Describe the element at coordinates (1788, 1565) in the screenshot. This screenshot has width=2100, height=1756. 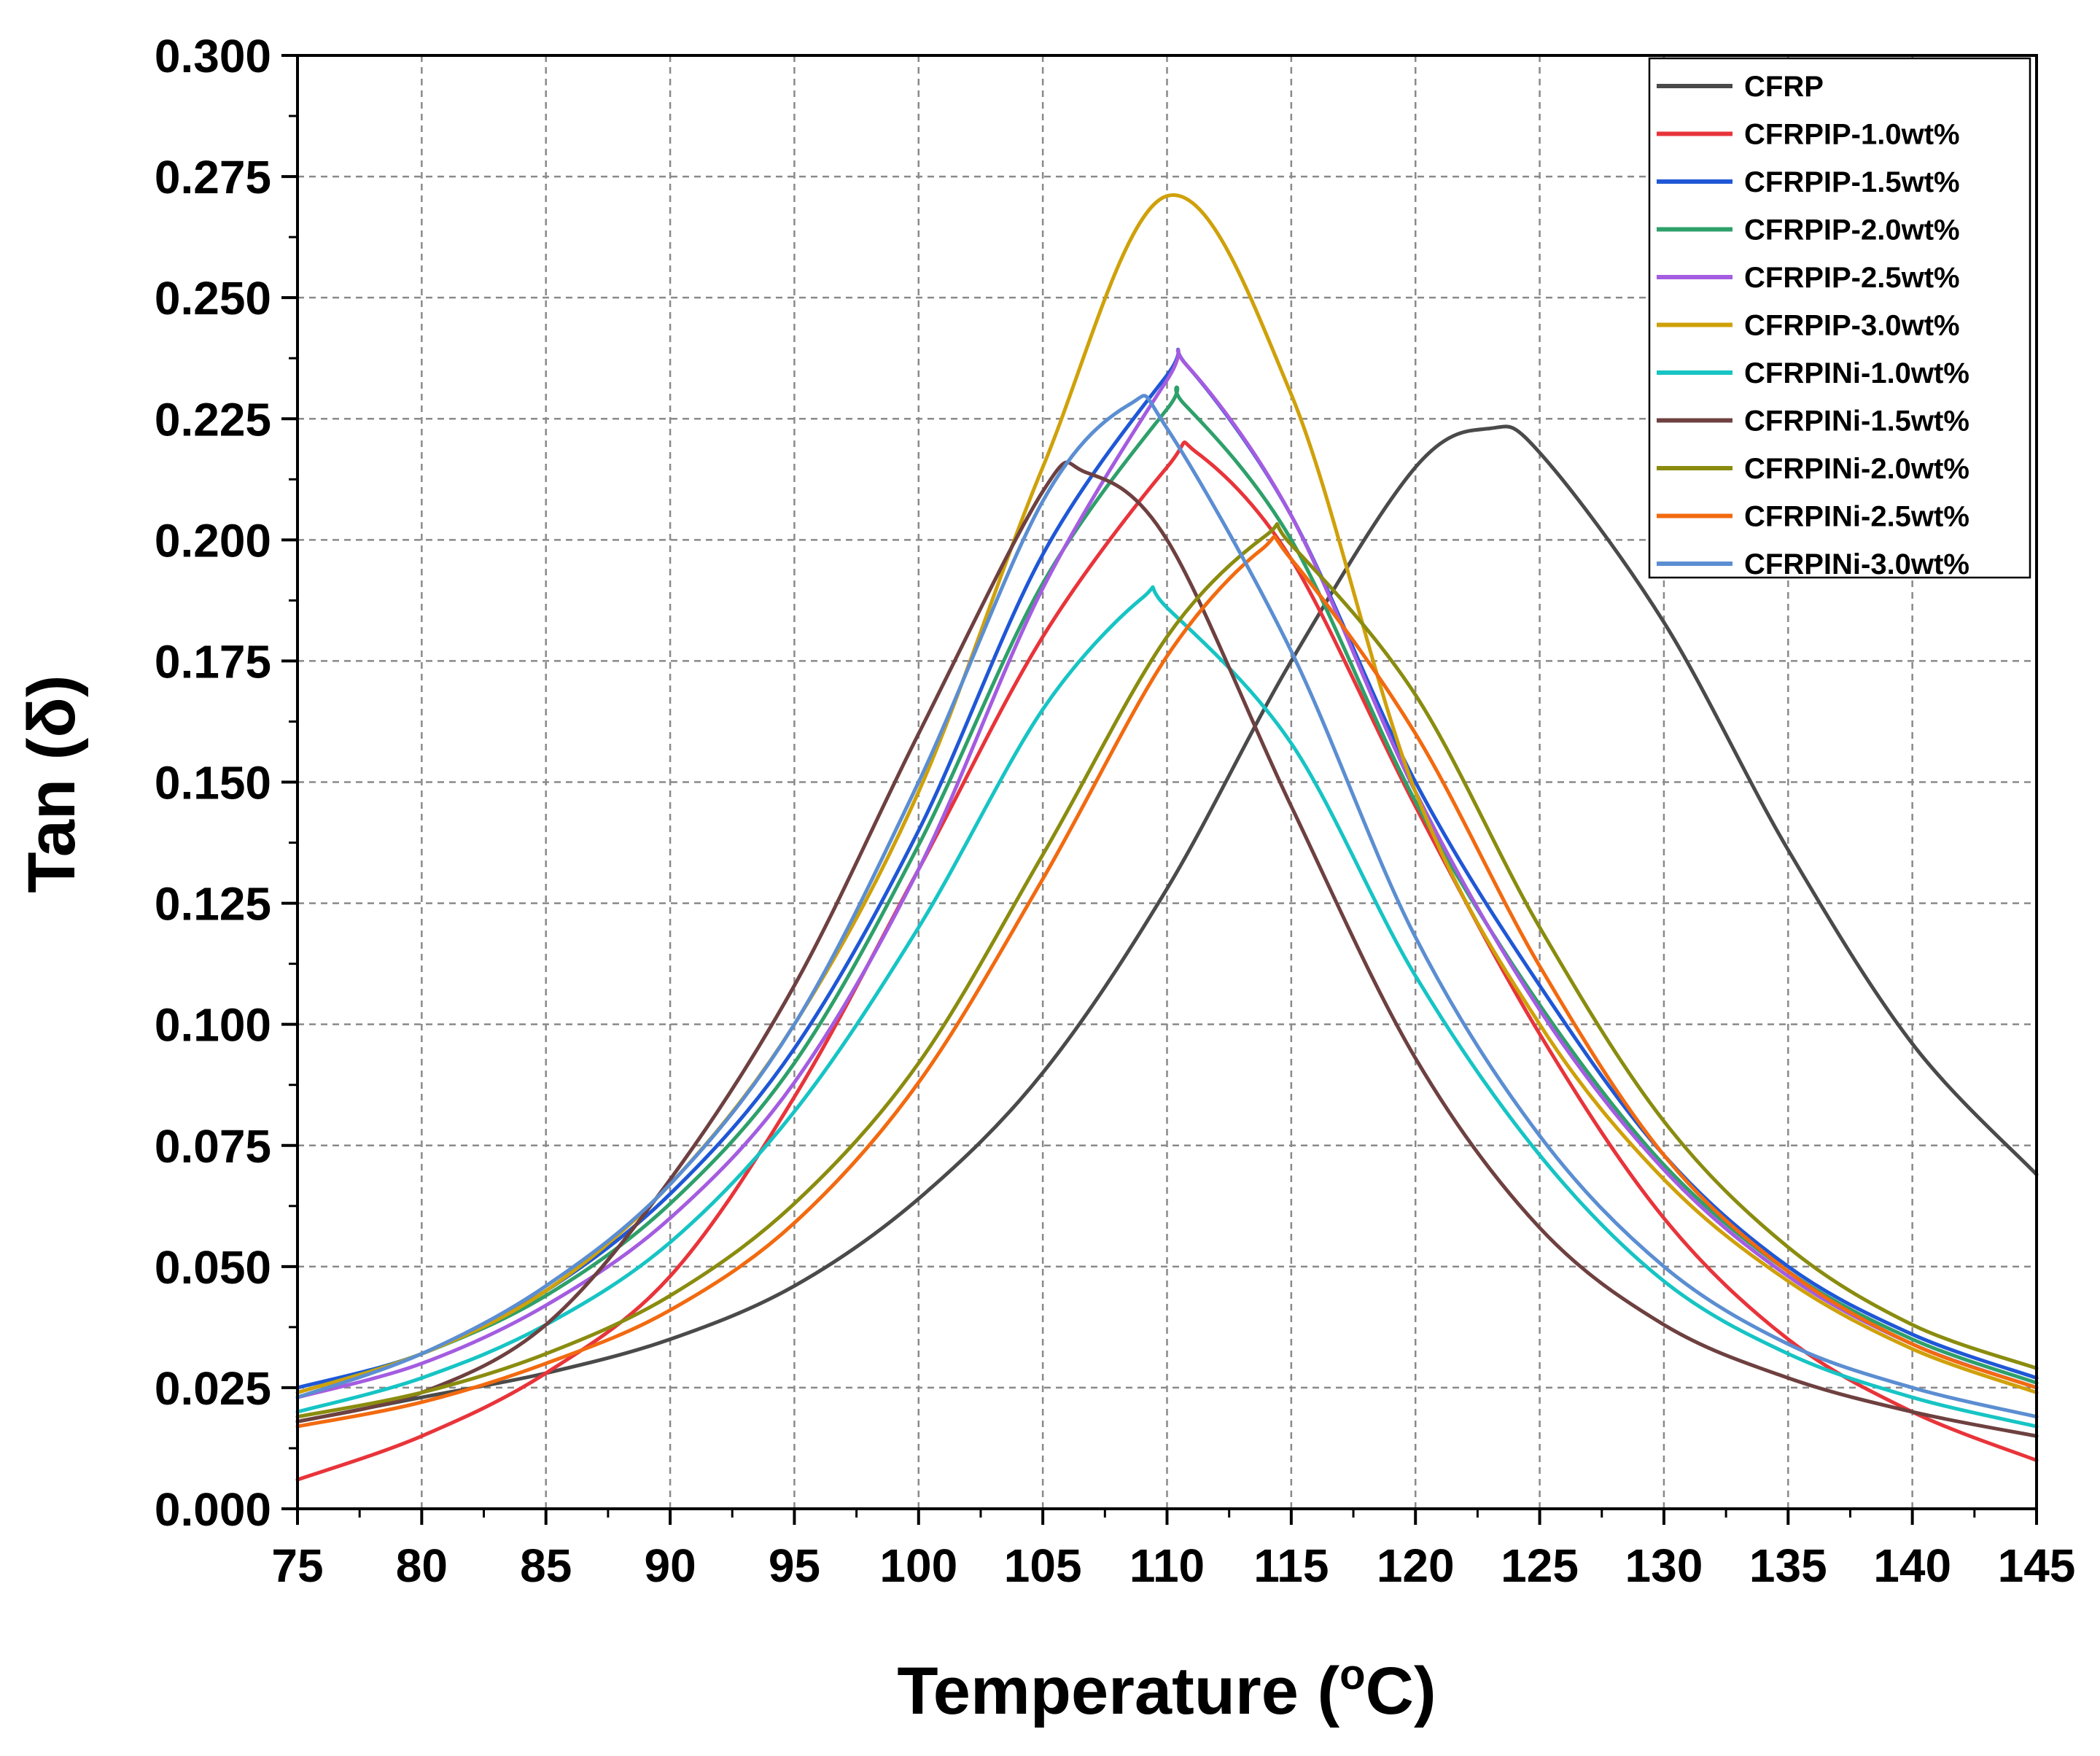
I see `x-tick-label: 135` at that location.